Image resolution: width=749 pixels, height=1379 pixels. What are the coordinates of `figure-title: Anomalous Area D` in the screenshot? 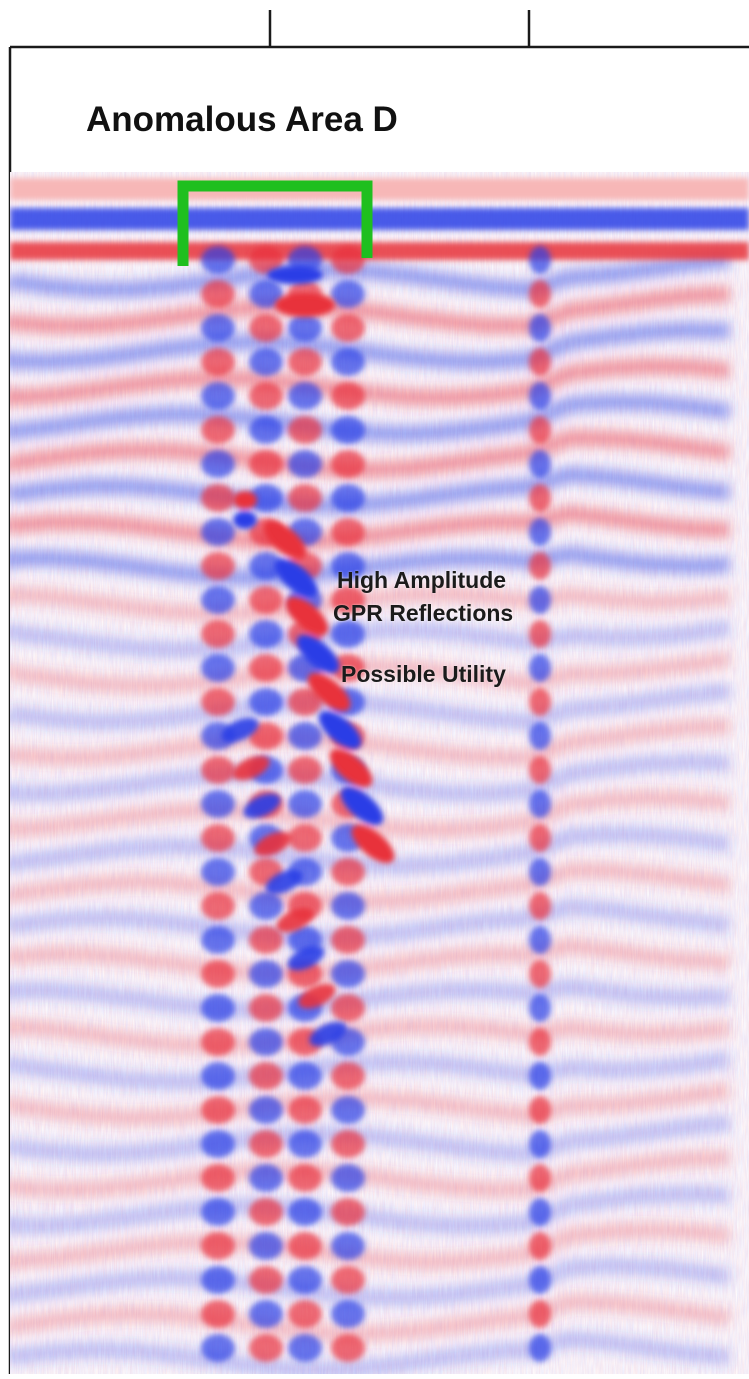 It's located at (242, 119).